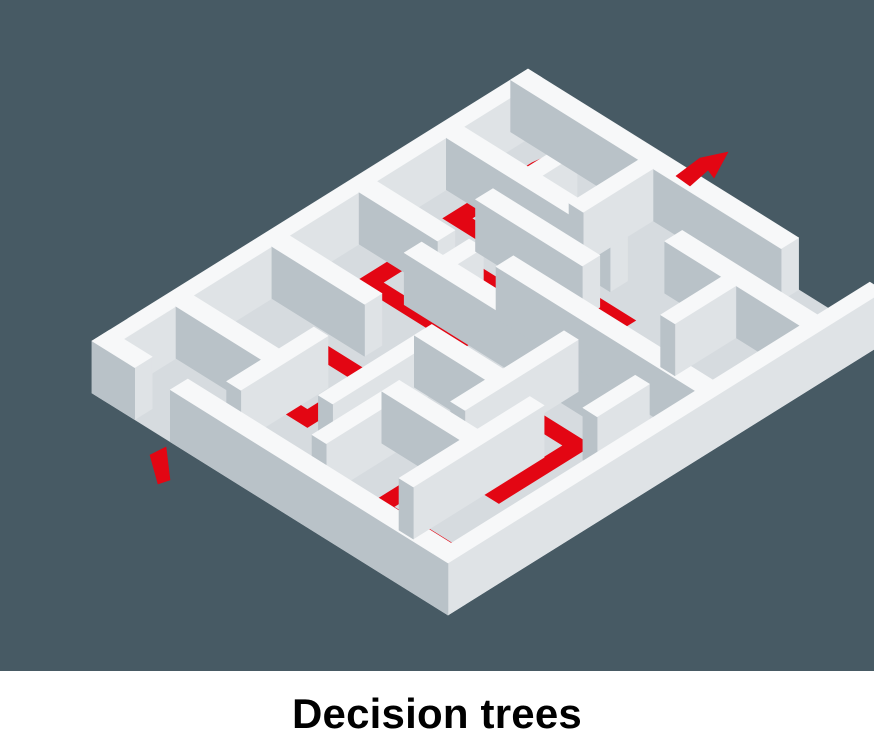 Image resolution: width=874 pixels, height=756 pixels. What do you see at coordinates (437, 713) in the screenshot?
I see `caption-title: Decision trees` at bounding box center [437, 713].